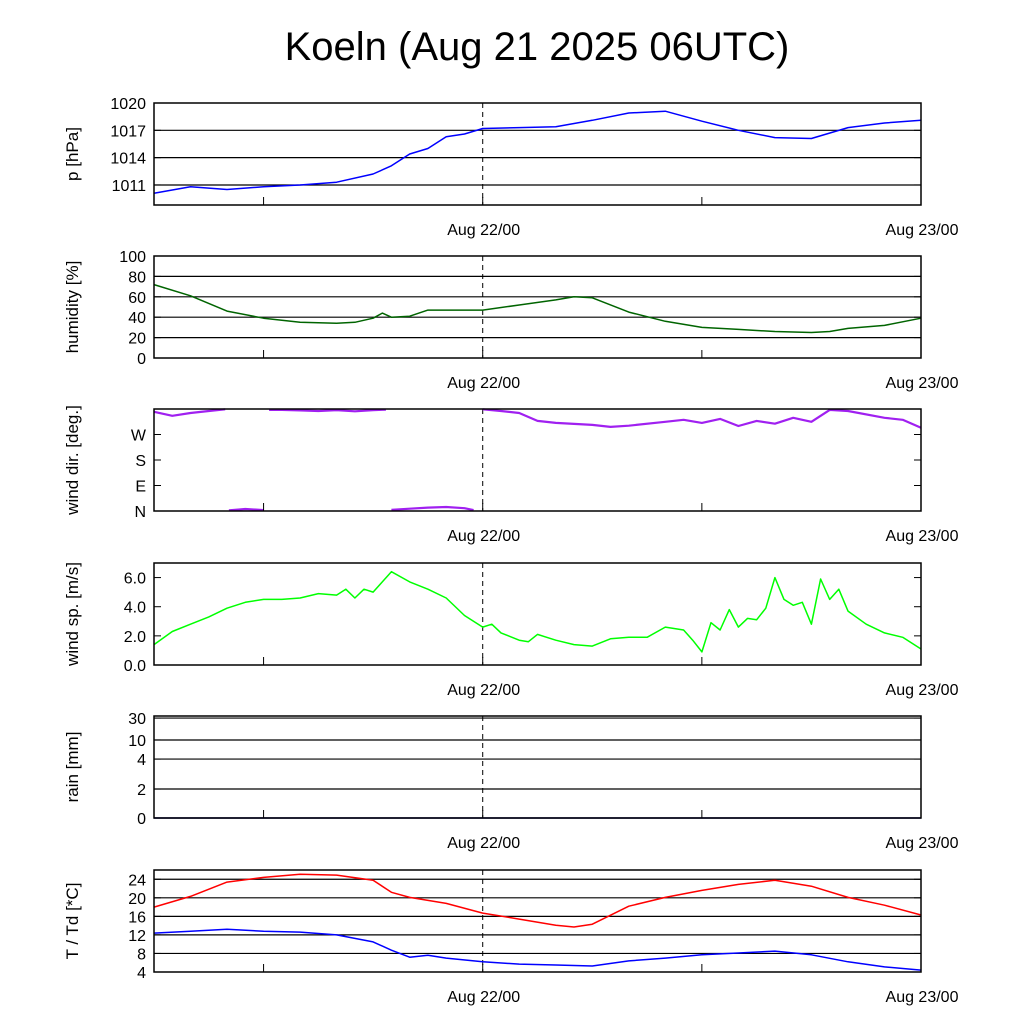 This screenshot has height=1024, width=1024. I want to click on y-tick-label: 2, so click(141, 790).